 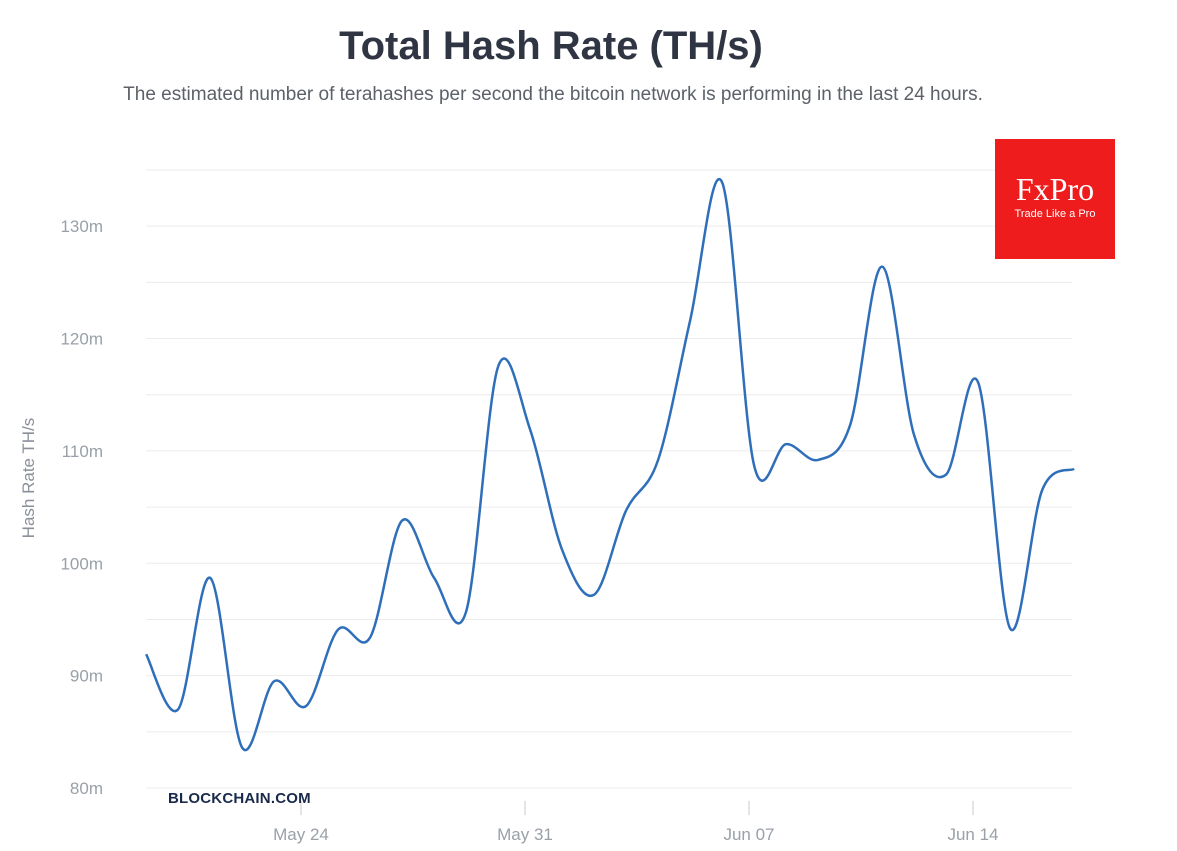 I want to click on y-tick-label: 90m, so click(x=86, y=676).